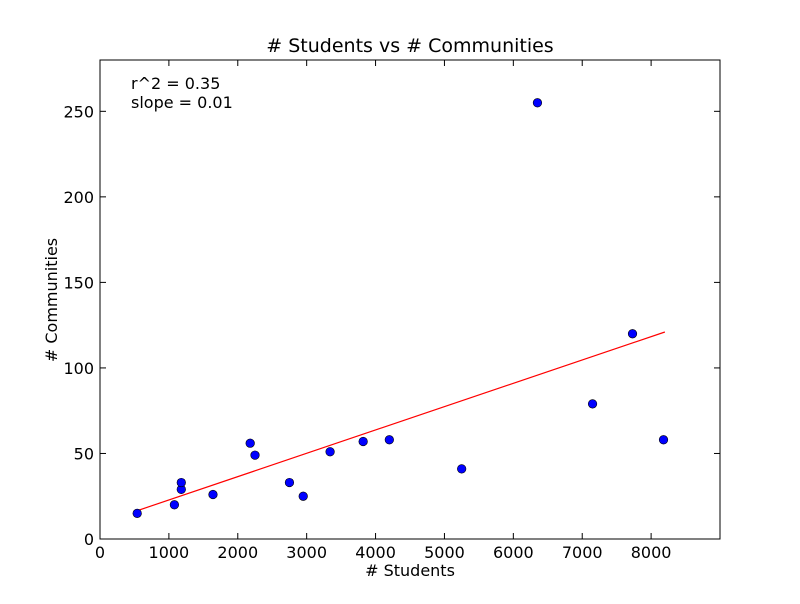 This screenshot has height=604, width=800. I want to click on annotation-r-squared: r^2 = 0.35, so click(175, 83).